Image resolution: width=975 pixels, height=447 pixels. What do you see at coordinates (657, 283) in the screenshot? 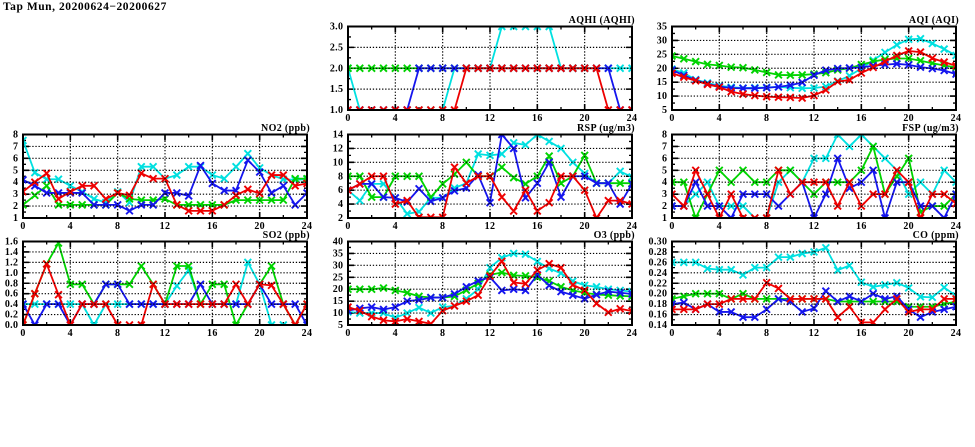
I see `svg-text: 0.22` at bounding box center [657, 283].